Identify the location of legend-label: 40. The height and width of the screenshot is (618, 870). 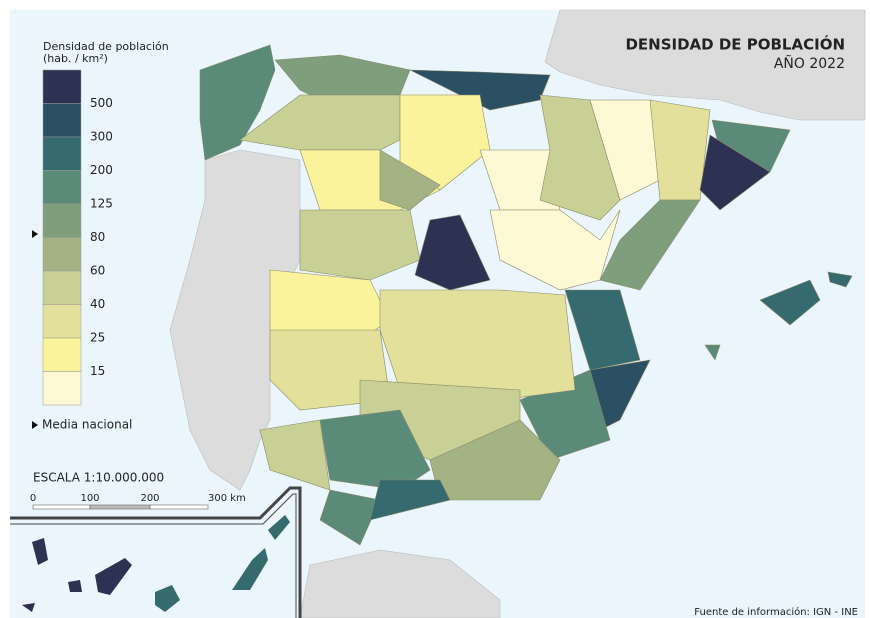
(97, 304).